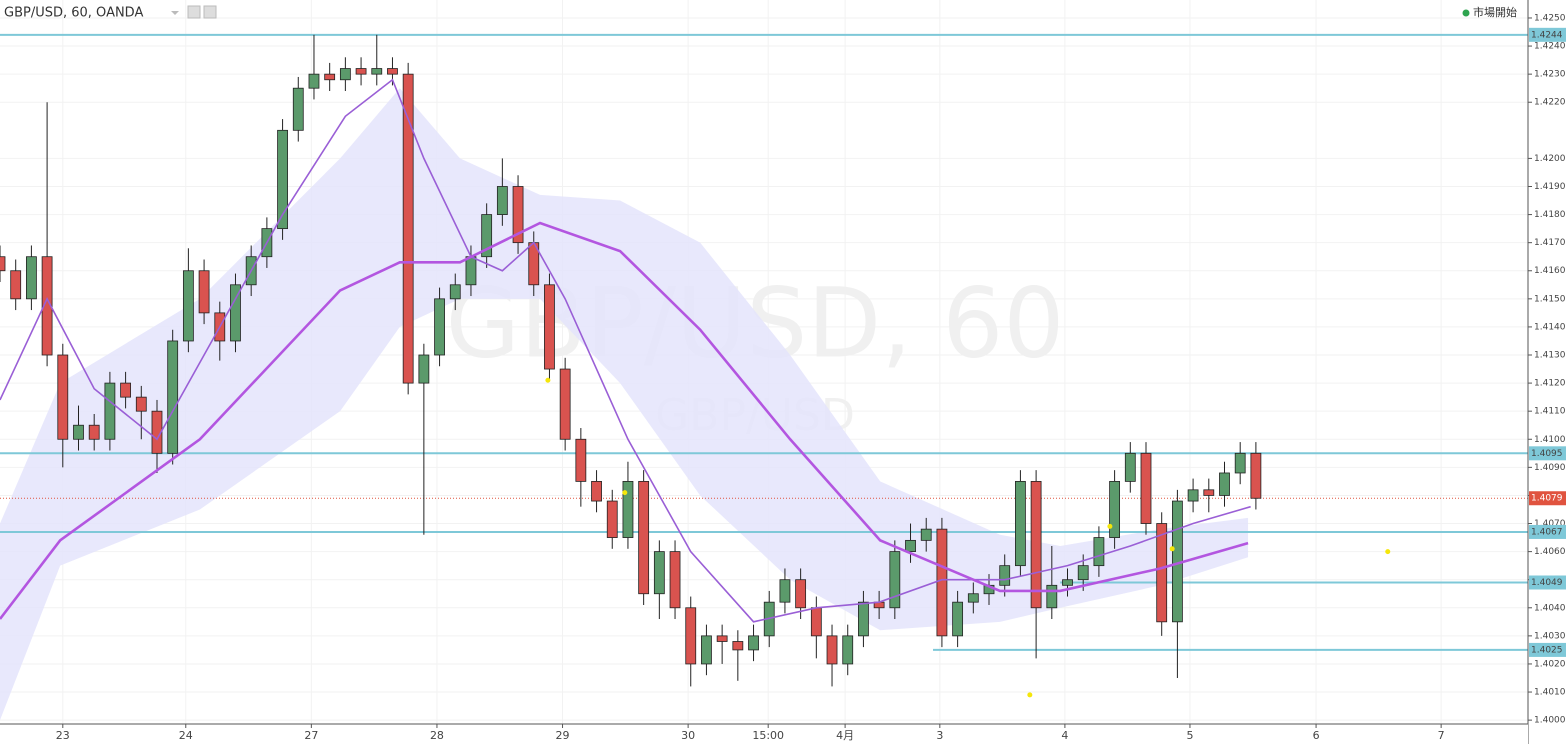 This screenshot has width=1566, height=748. What do you see at coordinates (845, 735) in the screenshot?
I see `x-tick-label: 4月` at bounding box center [845, 735].